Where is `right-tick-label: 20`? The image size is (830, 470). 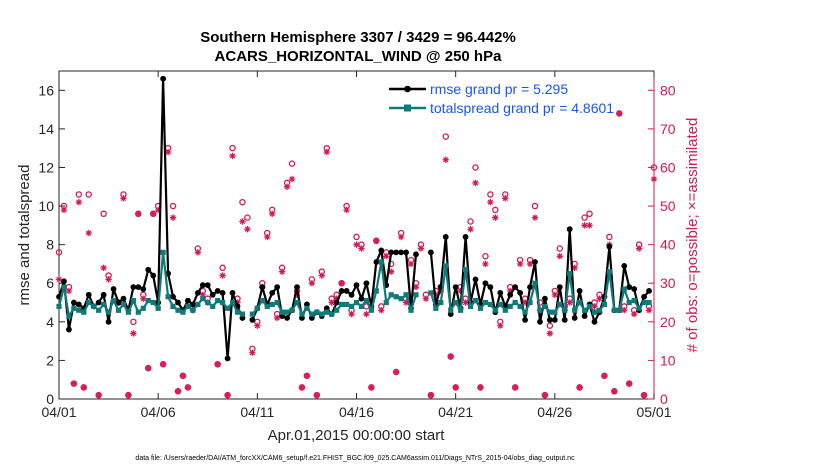
right-tick-label: 20 is located at coordinates (668, 322).